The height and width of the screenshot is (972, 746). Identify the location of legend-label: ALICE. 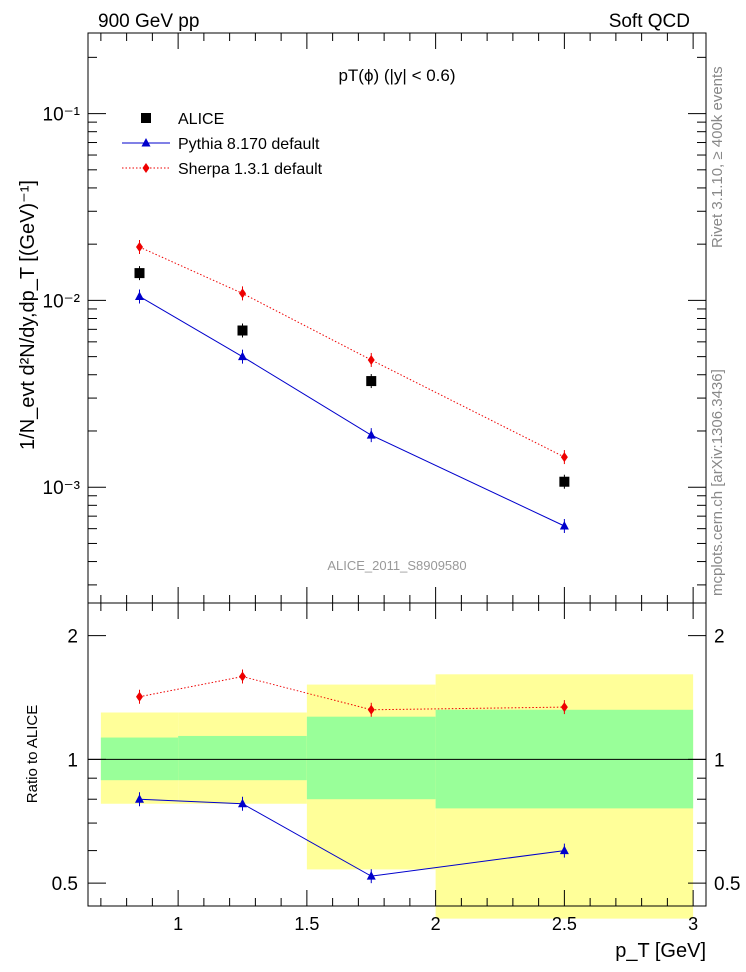
(201, 119).